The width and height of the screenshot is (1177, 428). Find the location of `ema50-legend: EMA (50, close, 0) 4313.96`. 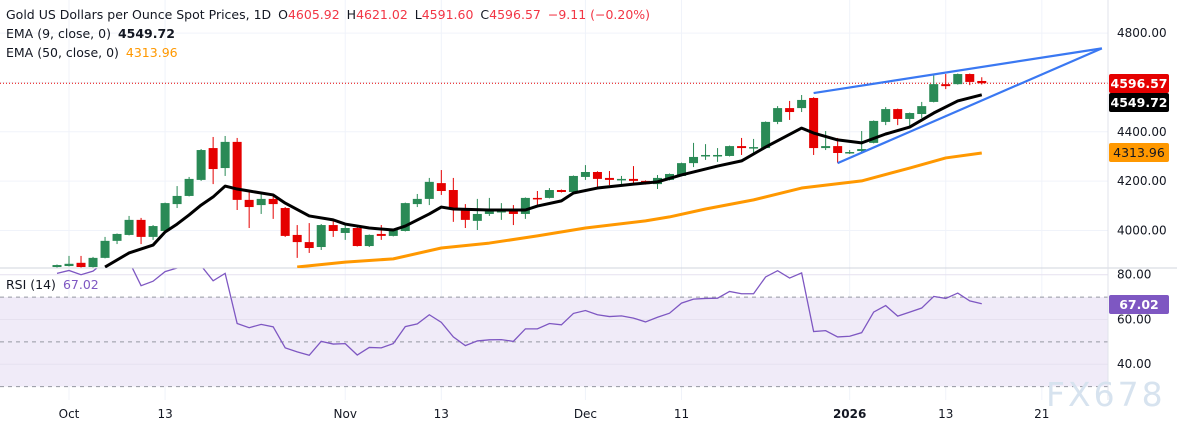

ema50-legend: EMA (50, close, 0) 4313.96 is located at coordinates (93, 53).